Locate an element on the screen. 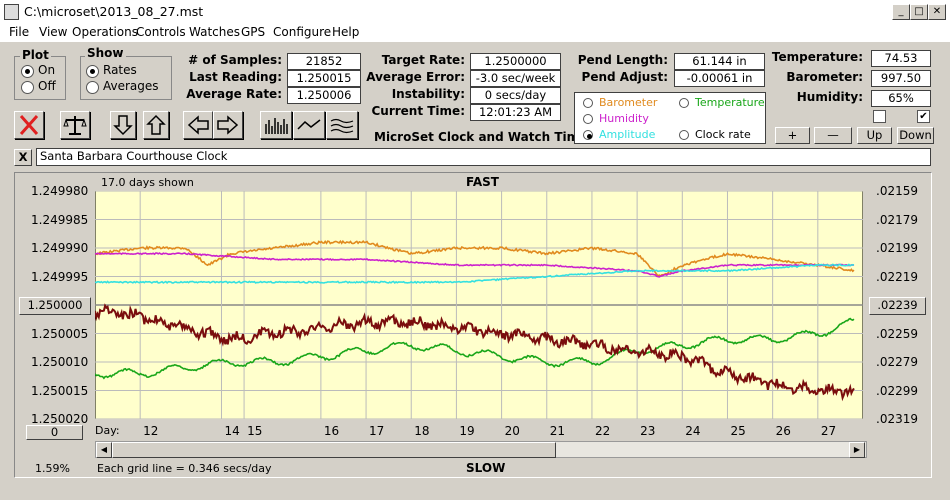 The image size is (950, 500). window-title: C:\microset\2013_08_27.mst is located at coordinates (114, 11).